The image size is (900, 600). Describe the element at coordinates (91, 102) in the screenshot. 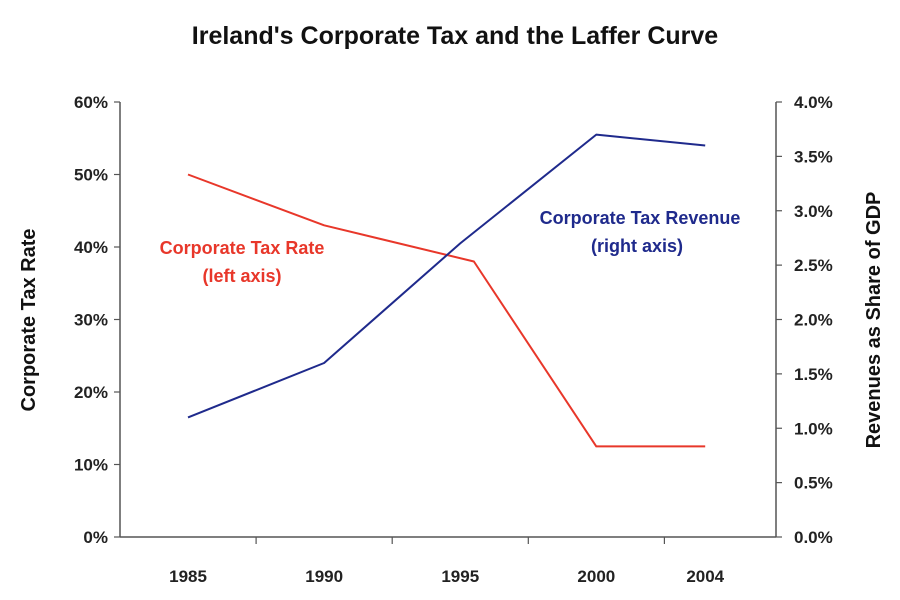

I see `left-tick-label: 60%` at that location.